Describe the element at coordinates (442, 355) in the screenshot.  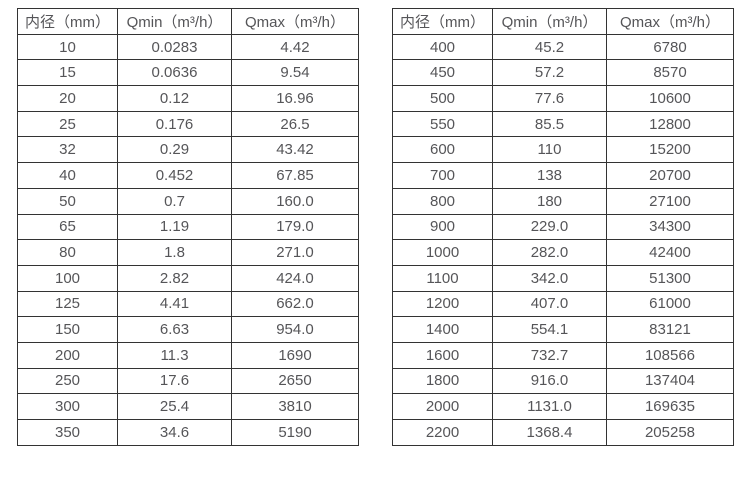
I see `table-cell: 1600` at that location.